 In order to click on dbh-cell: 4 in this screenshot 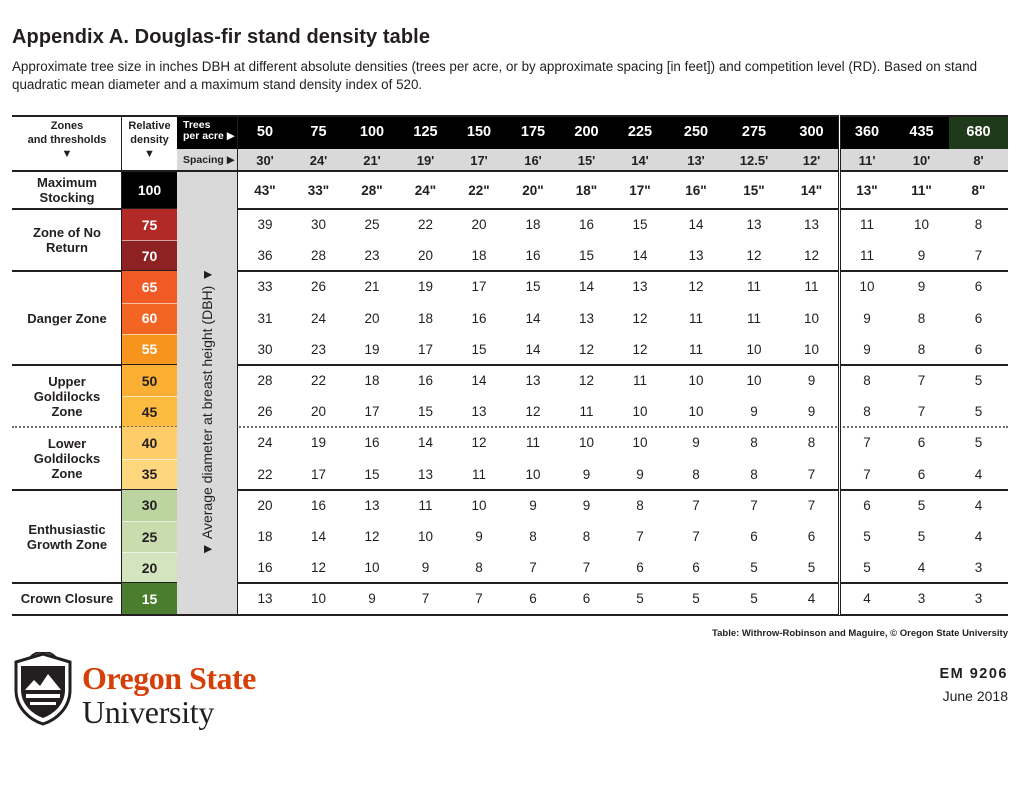, I will do `click(978, 505)`.